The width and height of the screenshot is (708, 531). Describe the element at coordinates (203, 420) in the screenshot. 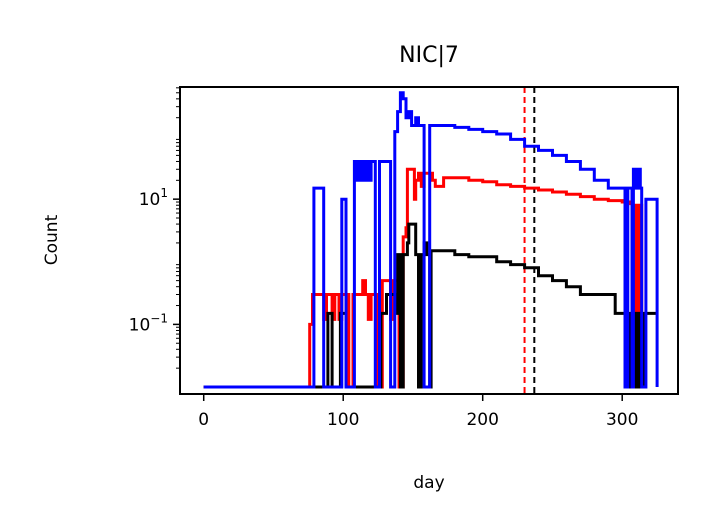

I see `x-tick-label: 0` at that location.